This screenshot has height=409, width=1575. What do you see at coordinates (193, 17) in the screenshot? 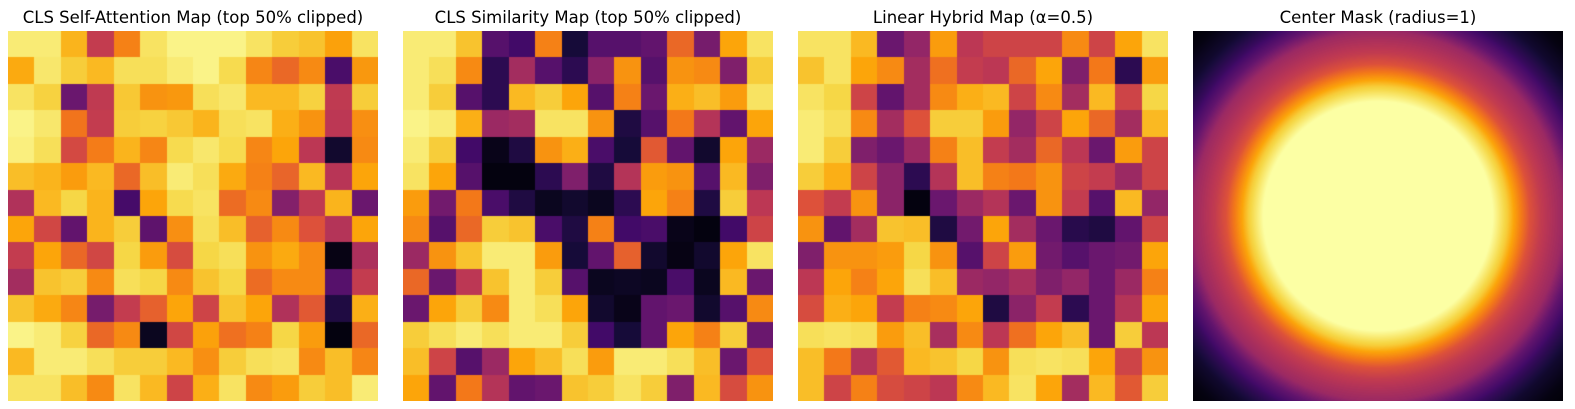
I see `panel-cls-self-attention-title: CLS Self-Attention Map (top 50% clipped)` at bounding box center [193, 17].